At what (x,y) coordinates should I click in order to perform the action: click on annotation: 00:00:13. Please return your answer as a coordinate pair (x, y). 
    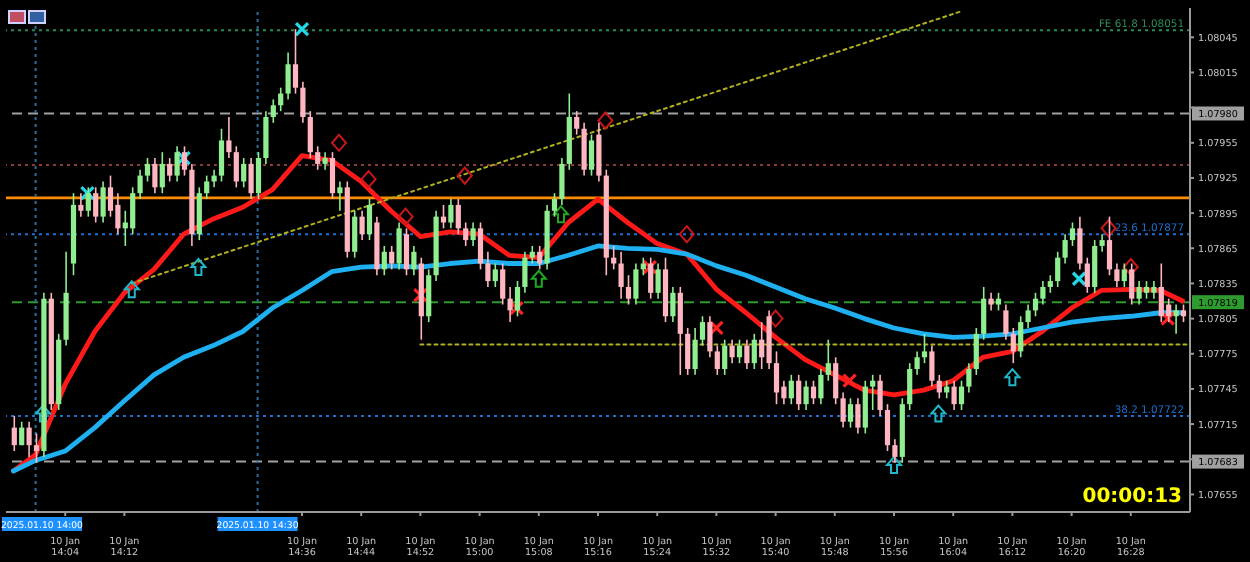
    Looking at the image, I should click on (1132, 497).